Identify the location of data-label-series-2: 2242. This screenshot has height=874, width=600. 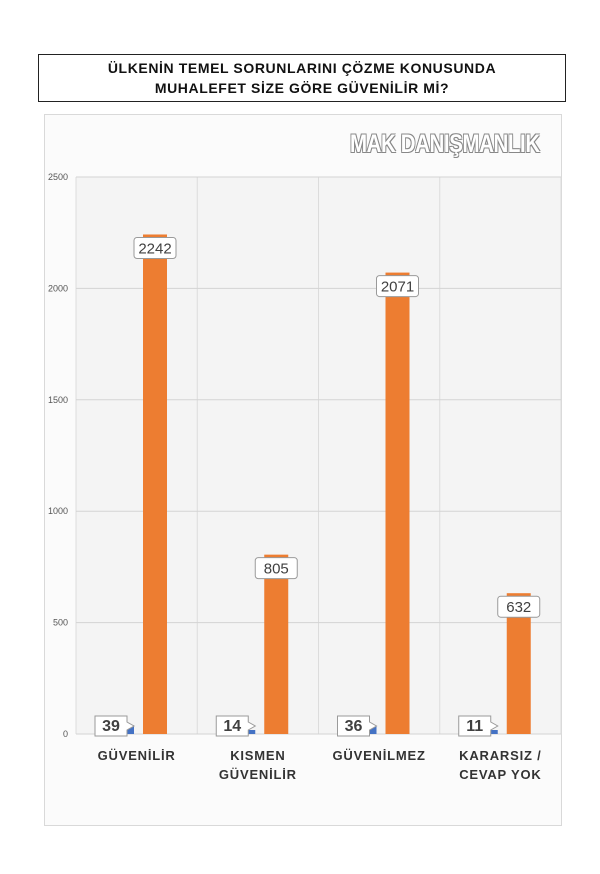
(154, 248).